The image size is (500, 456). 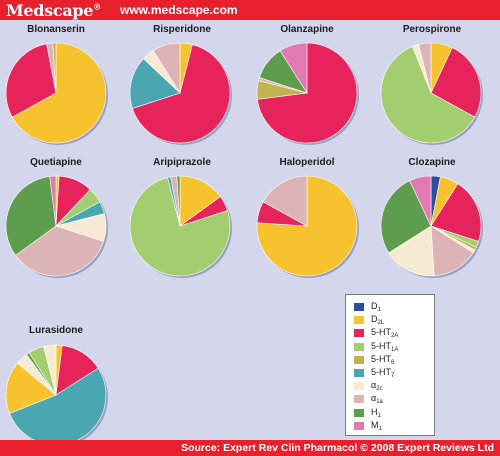 What do you see at coordinates (182, 162) in the screenshot?
I see `pie-title-aripiprazole: Aripiprazole` at bounding box center [182, 162].